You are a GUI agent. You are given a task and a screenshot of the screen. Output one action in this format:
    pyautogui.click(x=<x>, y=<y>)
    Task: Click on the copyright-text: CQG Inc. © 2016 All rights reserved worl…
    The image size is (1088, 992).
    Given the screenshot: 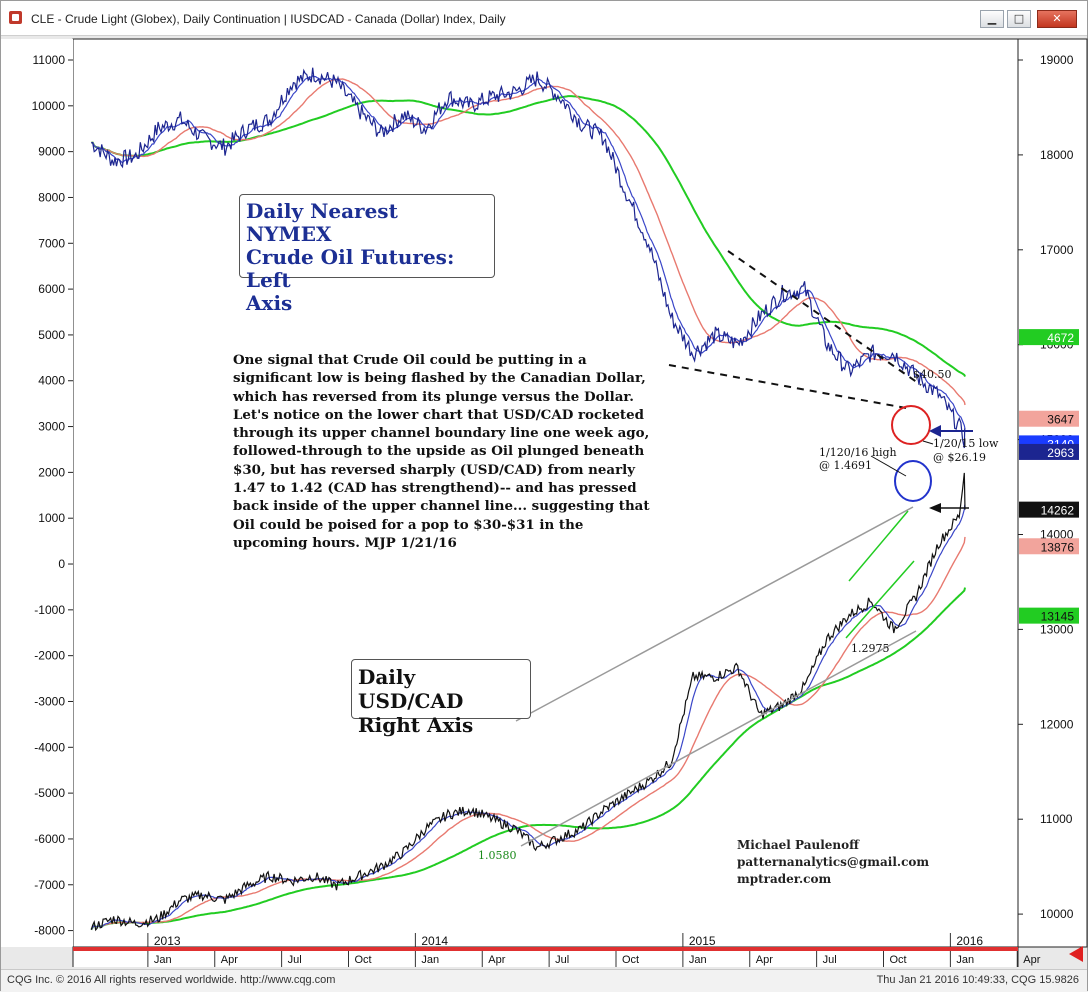 What is the action you would take?
    pyautogui.click(x=171, y=980)
    